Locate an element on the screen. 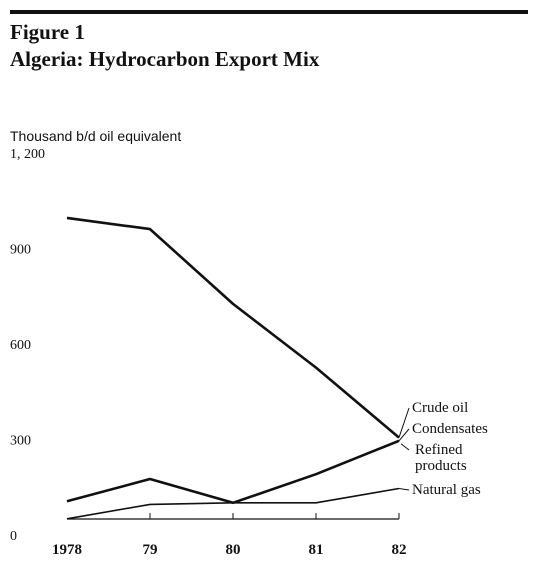 This screenshot has height=571, width=538. series-line-condensates is located at coordinates (233, 472).